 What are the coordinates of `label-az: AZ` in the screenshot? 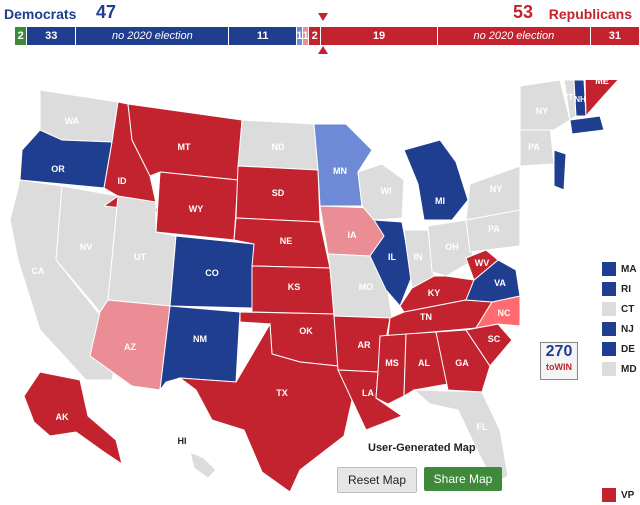 It's located at (130, 347).